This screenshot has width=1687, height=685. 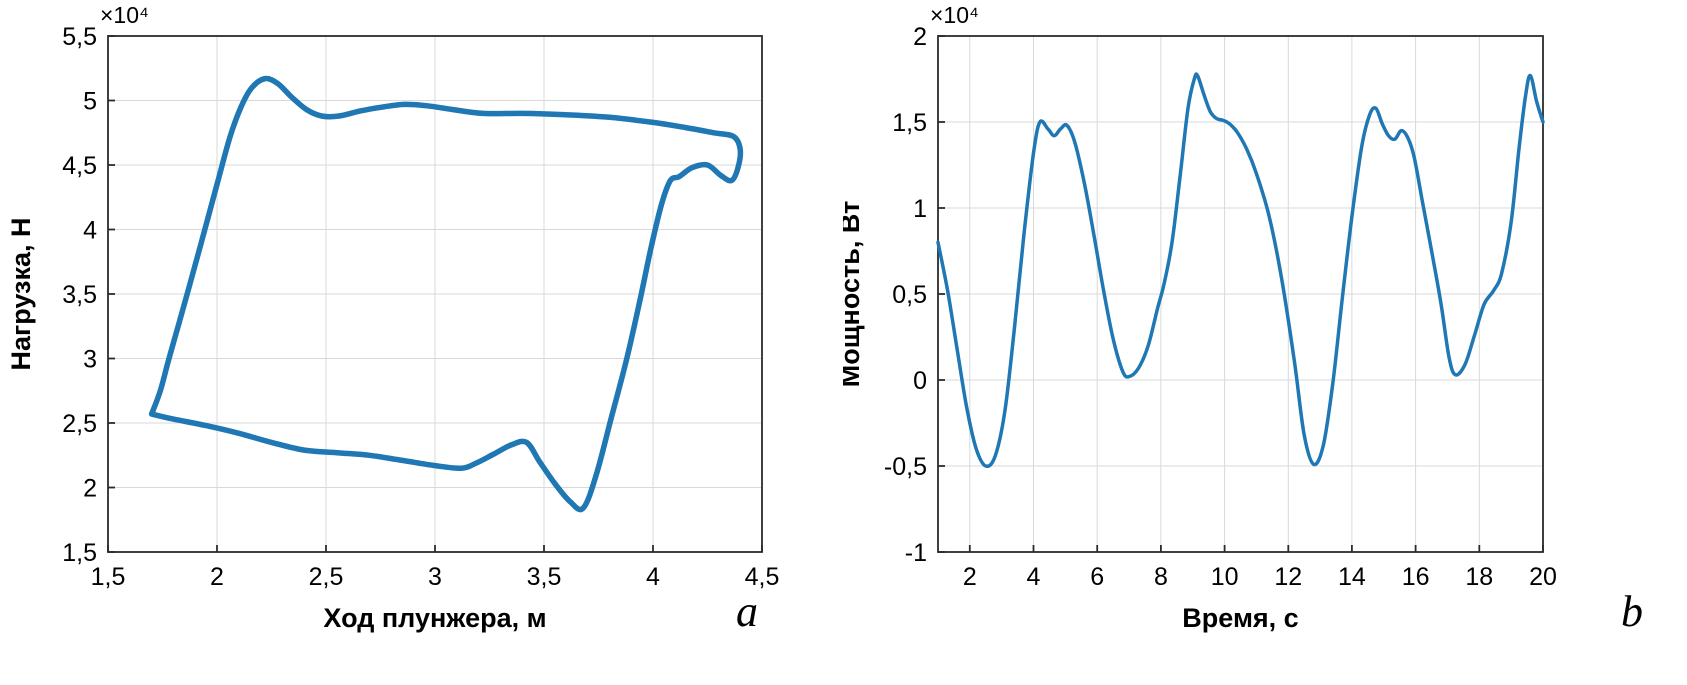 What do you see at coordinates (434, 618) in the screenshot?
I see `x-axis-label: Ход плунжера, м` at bounding box center [434, 618].